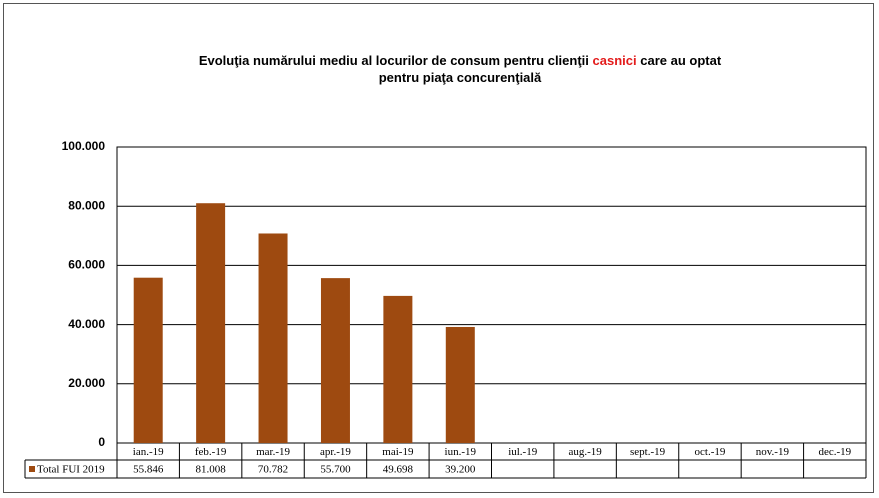 The width and height of the screenshot is (879, 498). I want to click on x-tick-label: mar.-19, so click(273, 452).